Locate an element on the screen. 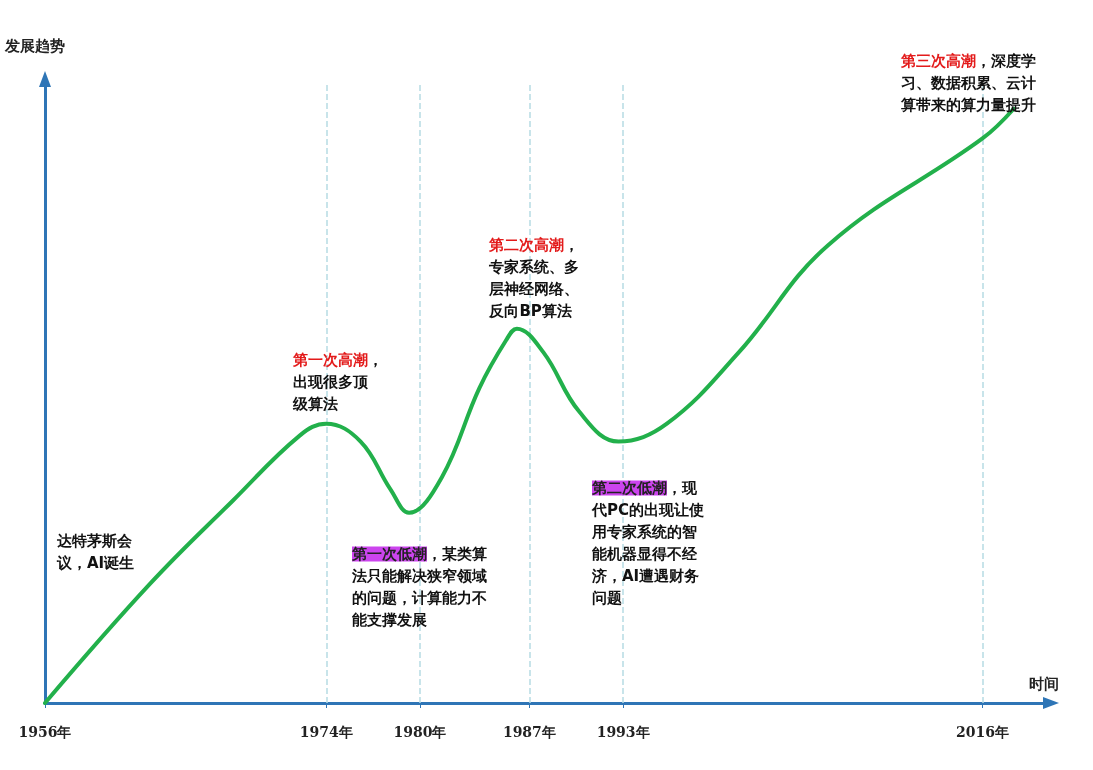 The height and width of the screenshot is (770, 1093). x-tick-label: 2016年 is located at coordinates (982, 732).